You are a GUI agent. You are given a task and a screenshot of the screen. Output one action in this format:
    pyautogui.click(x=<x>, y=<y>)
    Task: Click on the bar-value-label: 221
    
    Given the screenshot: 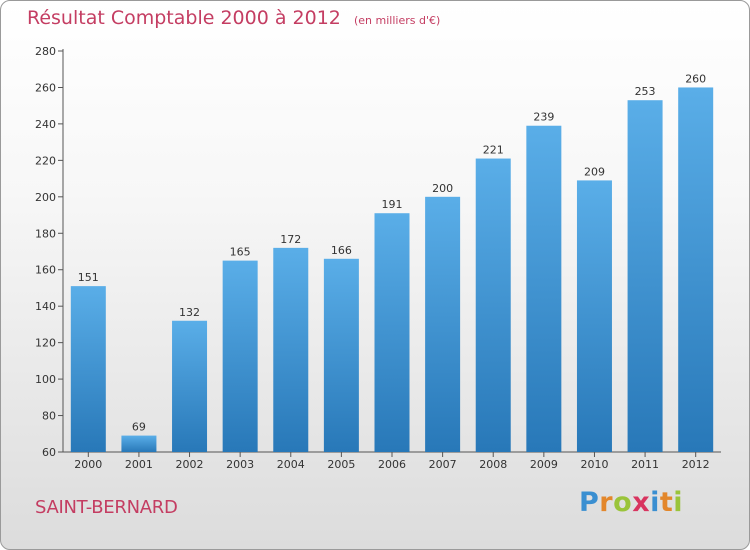 What is the action you would take?
    pyautogui.click(x=493, y=150)
    